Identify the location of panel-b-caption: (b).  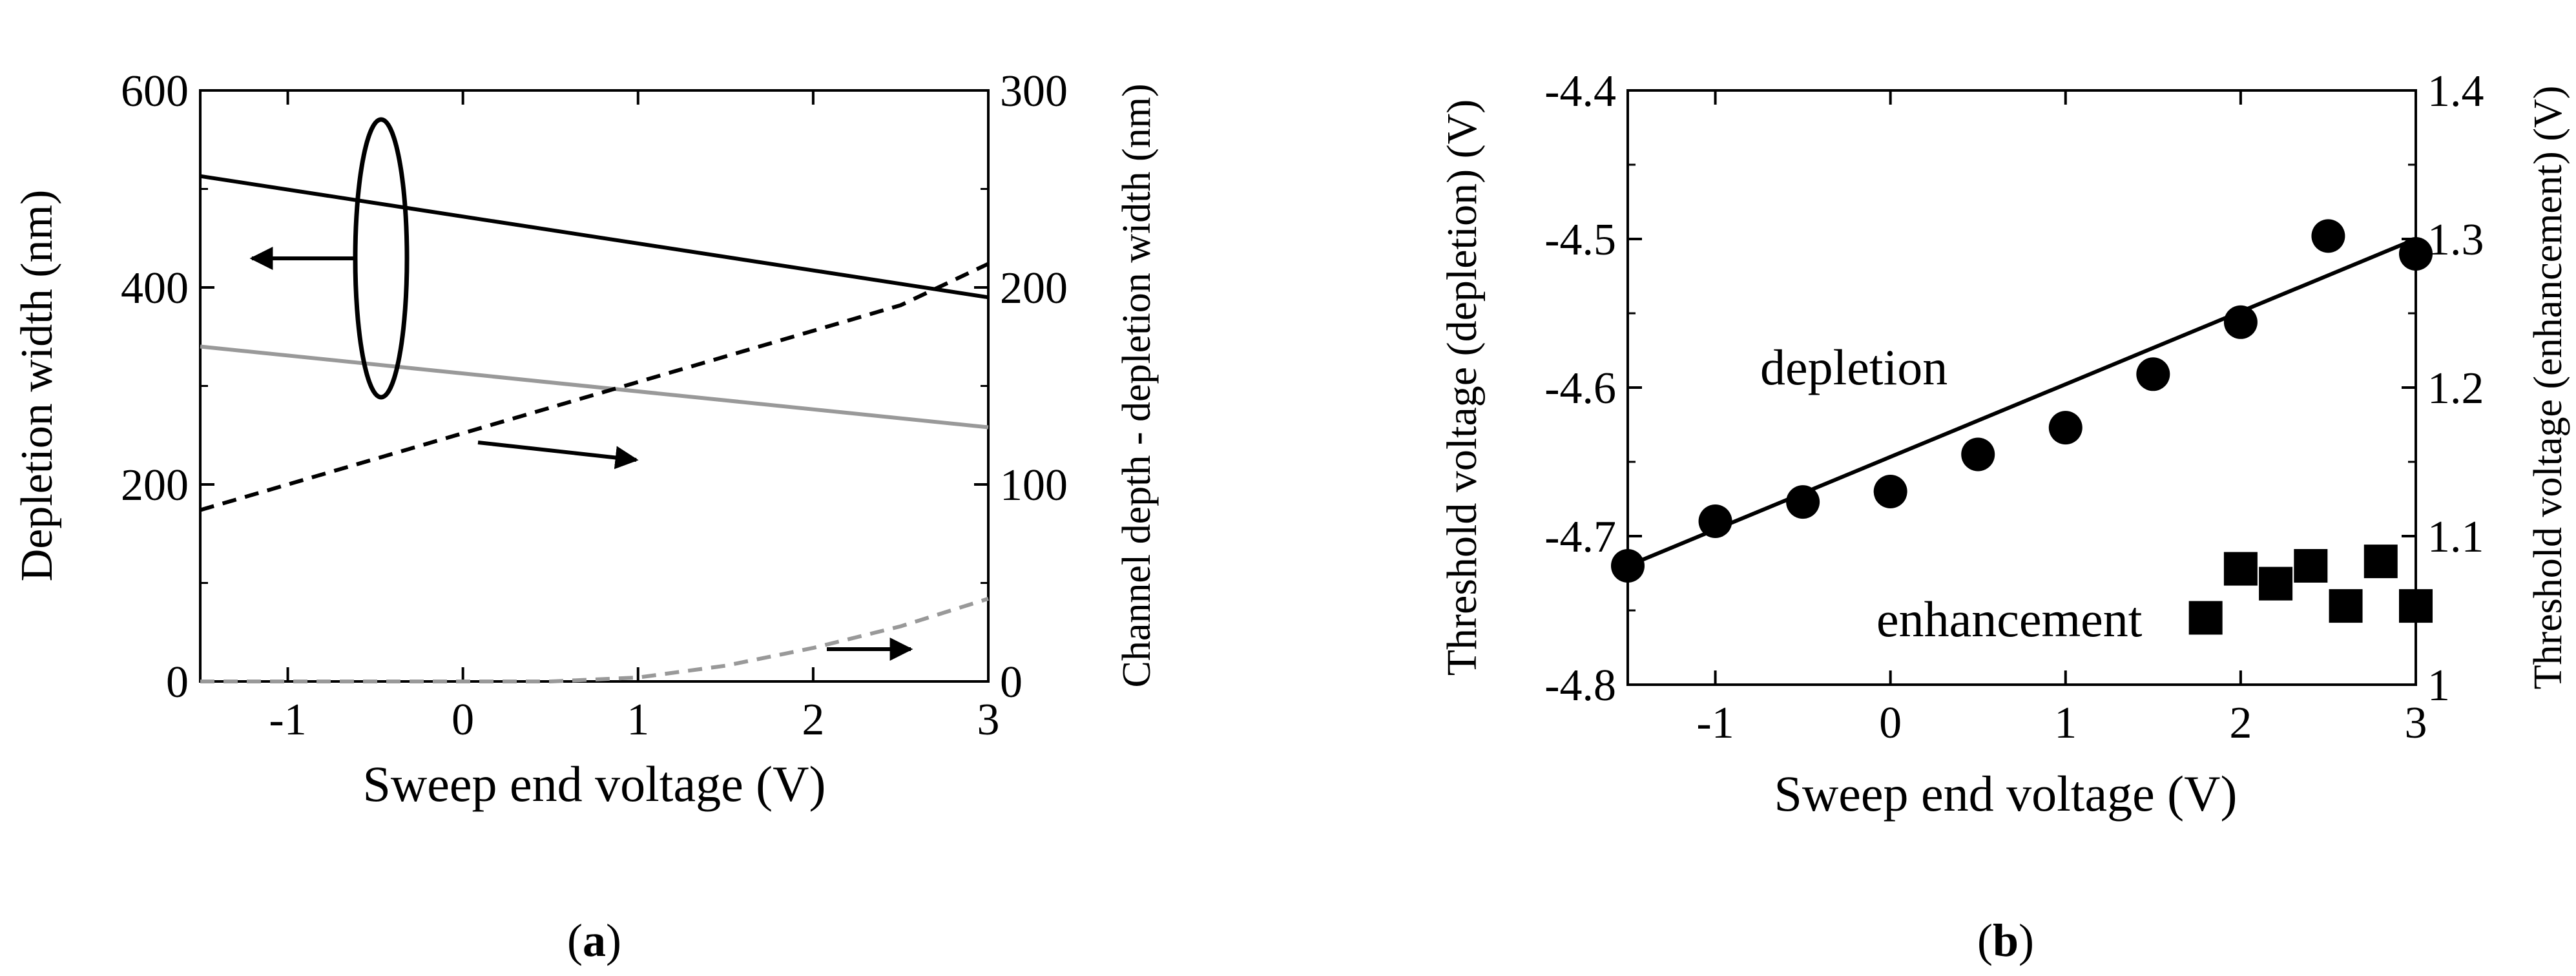
(2005, 940).